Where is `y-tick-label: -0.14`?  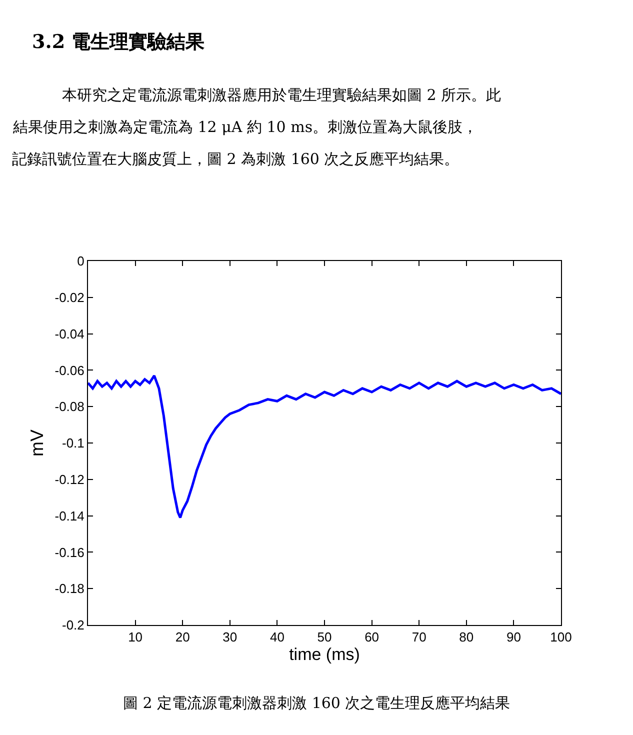 y-tick-label: -0.14 is located at coordinates (69, 516).